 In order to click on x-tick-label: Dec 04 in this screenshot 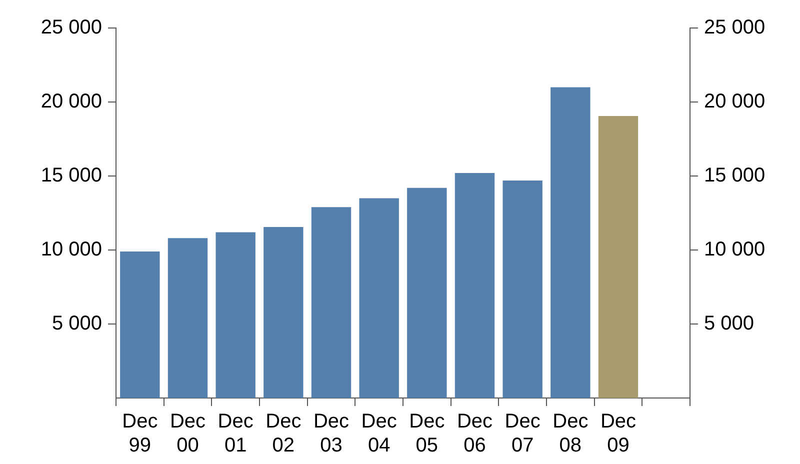, I will do `click(379, 433)`.